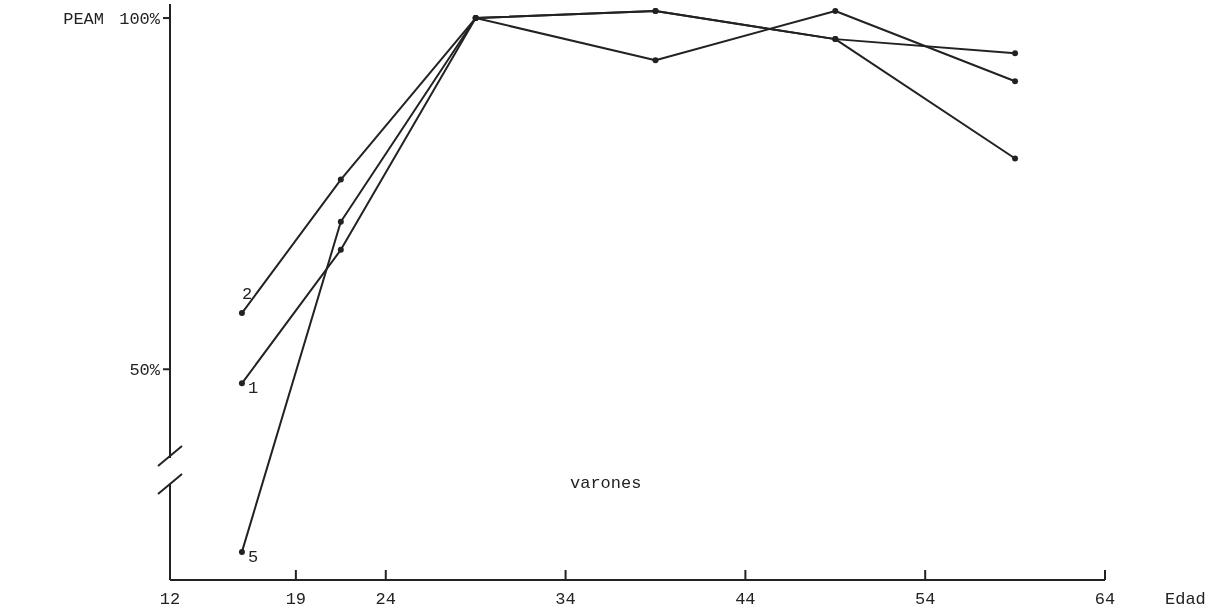  What do you see at coordinates (170, 599) in the screenshot?
I see `x-tick-label: 12` at bounding box center [170, 599].